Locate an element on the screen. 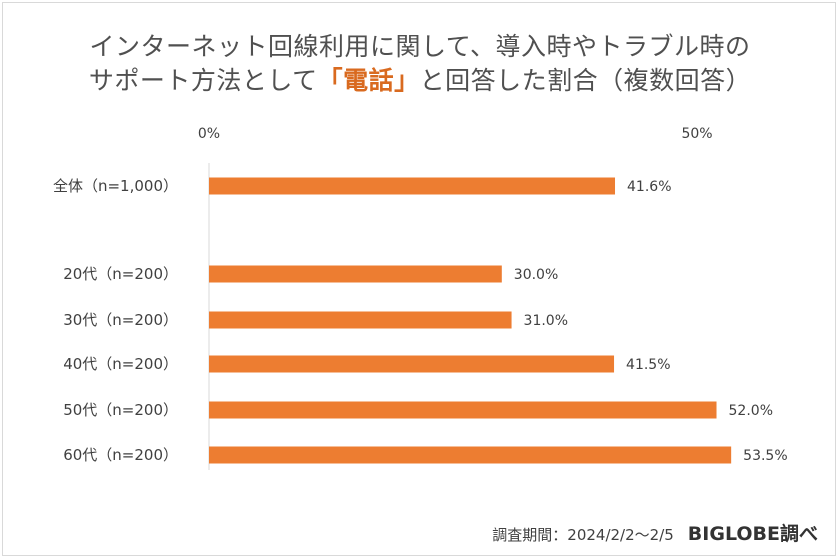  category-label: 30代（n=200） is located at coordinates (120, 320).